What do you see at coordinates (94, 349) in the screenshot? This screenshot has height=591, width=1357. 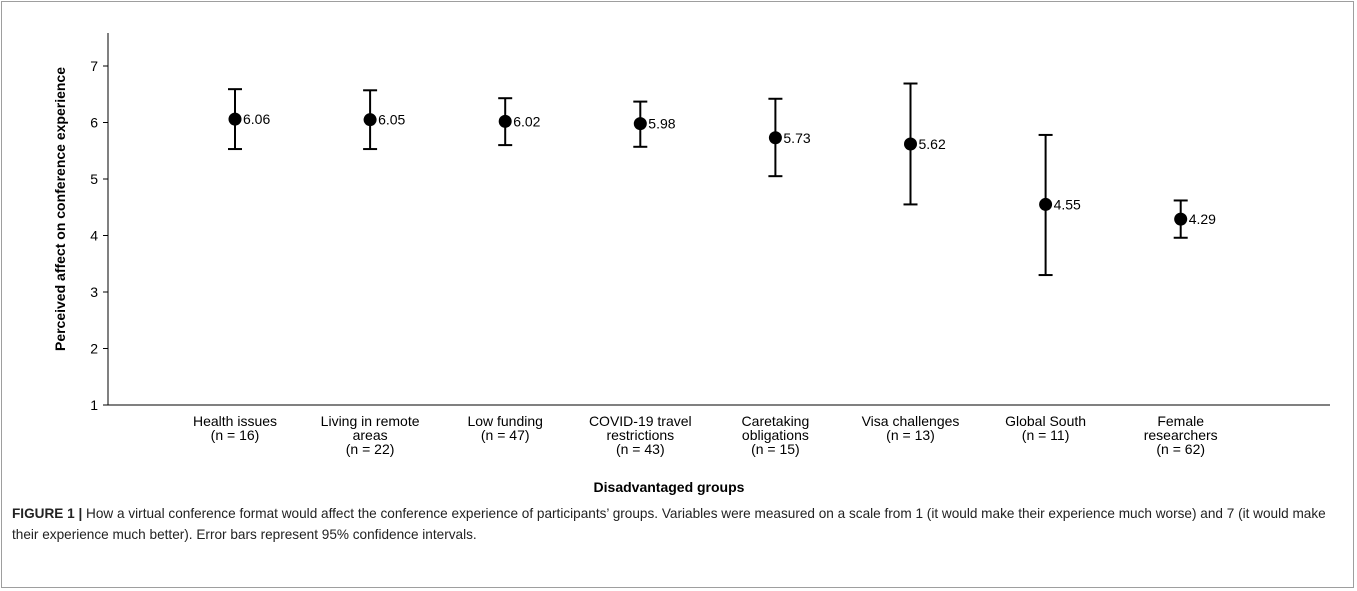 I see `y-tick-label: 2` at bounding box center [94, 349].